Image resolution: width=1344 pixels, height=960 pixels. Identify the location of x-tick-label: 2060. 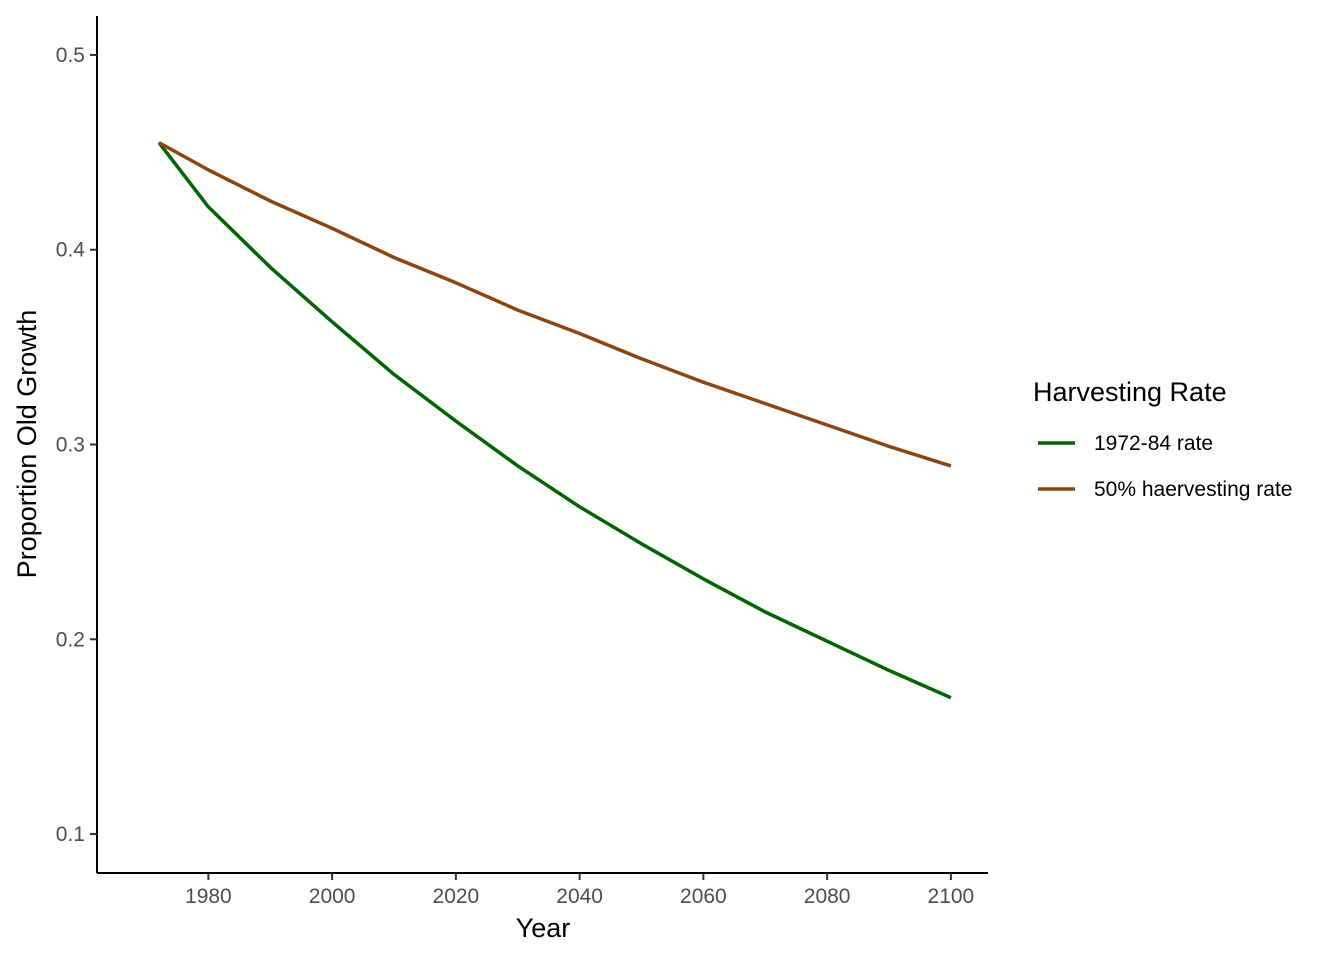
(703, 896).